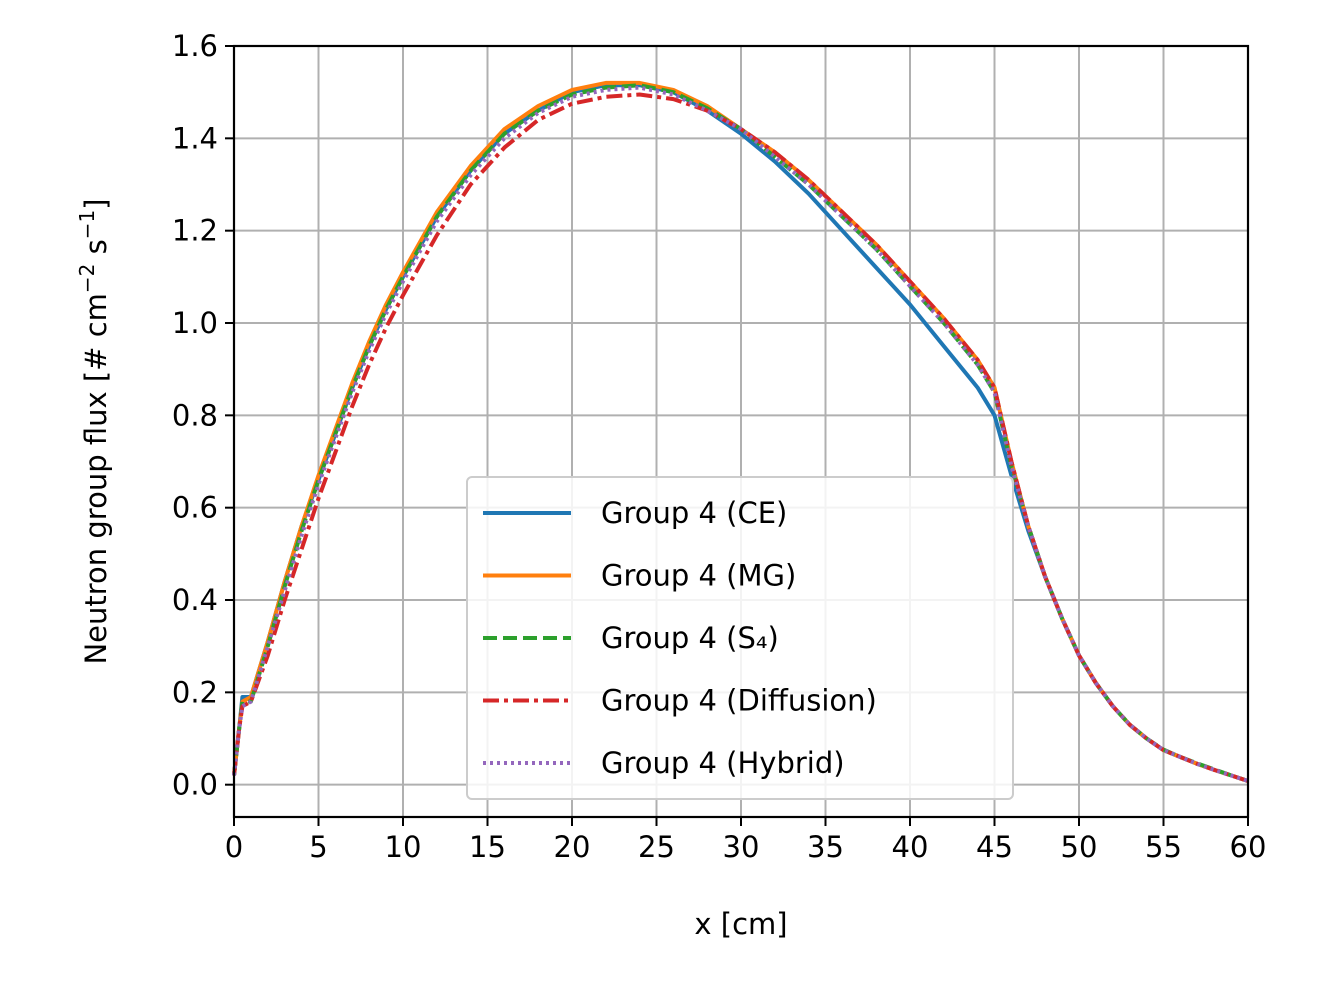  I want to click on legend-box, so click(740, 638).